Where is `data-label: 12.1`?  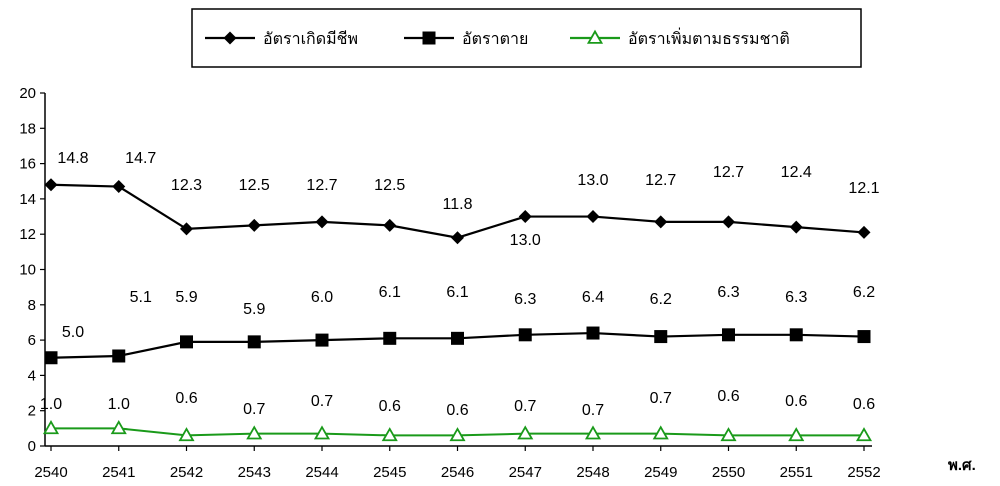 data-label: 12.1 is located at coordinates (863, 188).